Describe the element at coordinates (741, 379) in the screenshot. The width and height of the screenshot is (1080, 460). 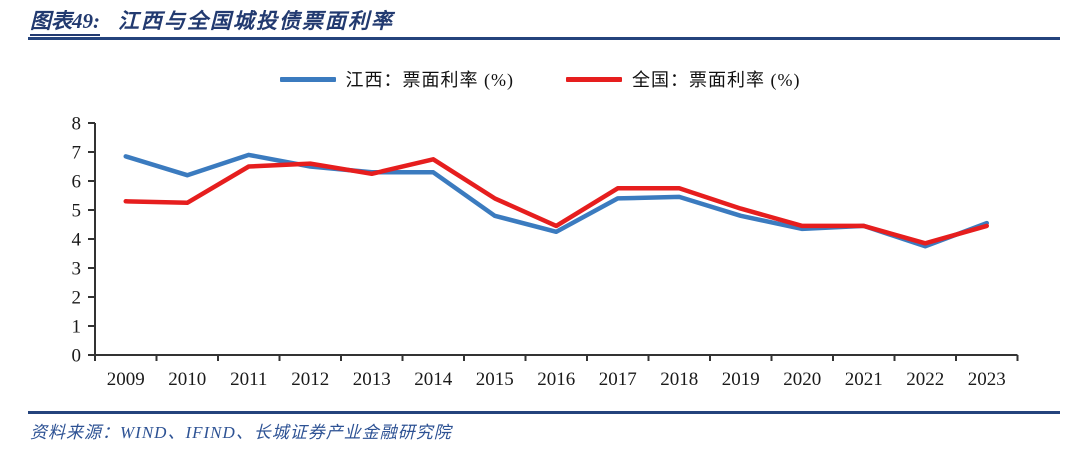
I see `svg-text: 2019` at that location.